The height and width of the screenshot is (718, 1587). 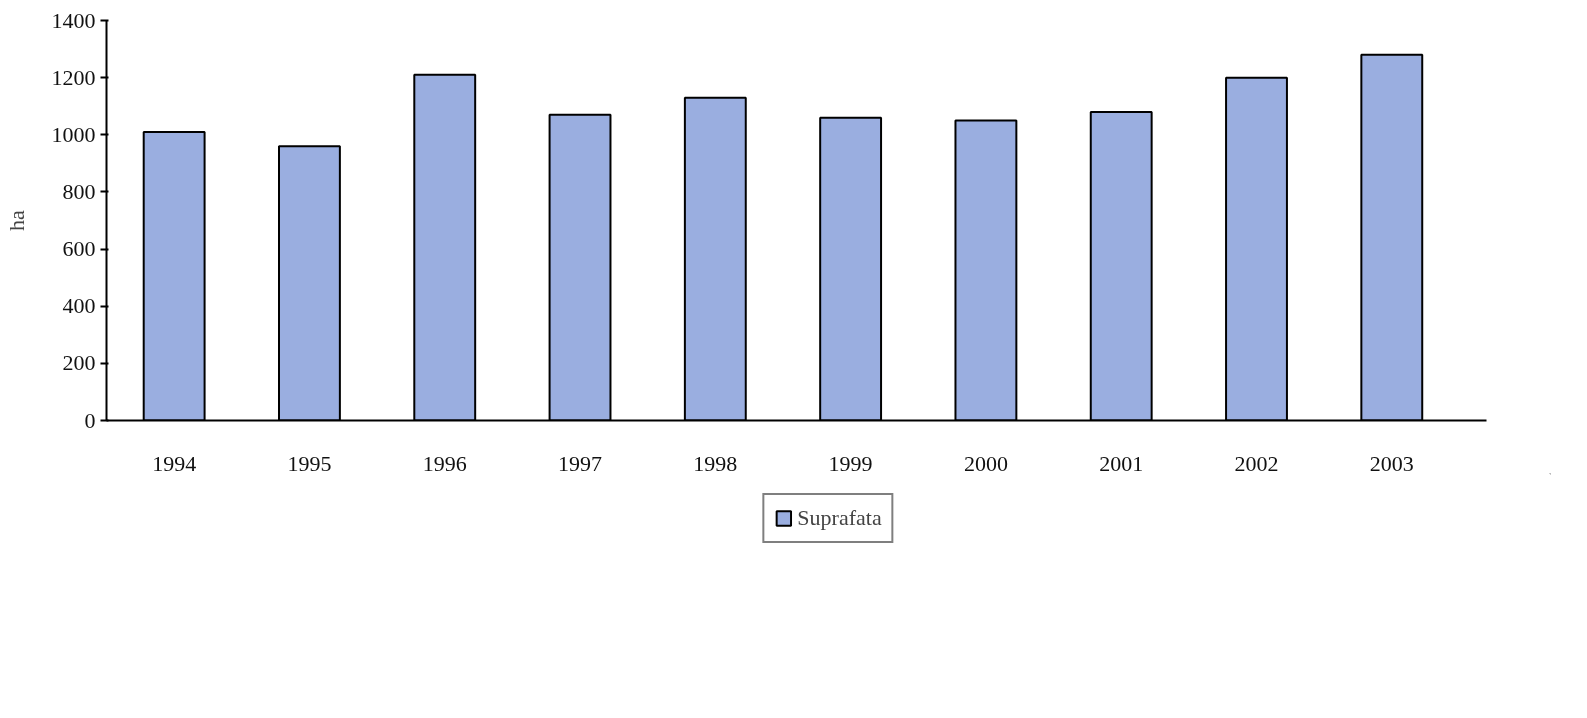 What do you see at coordinates (1256, 463) in the screenshot?
I see `x-tick-label: 2002` at bounding box center [1256, 463].